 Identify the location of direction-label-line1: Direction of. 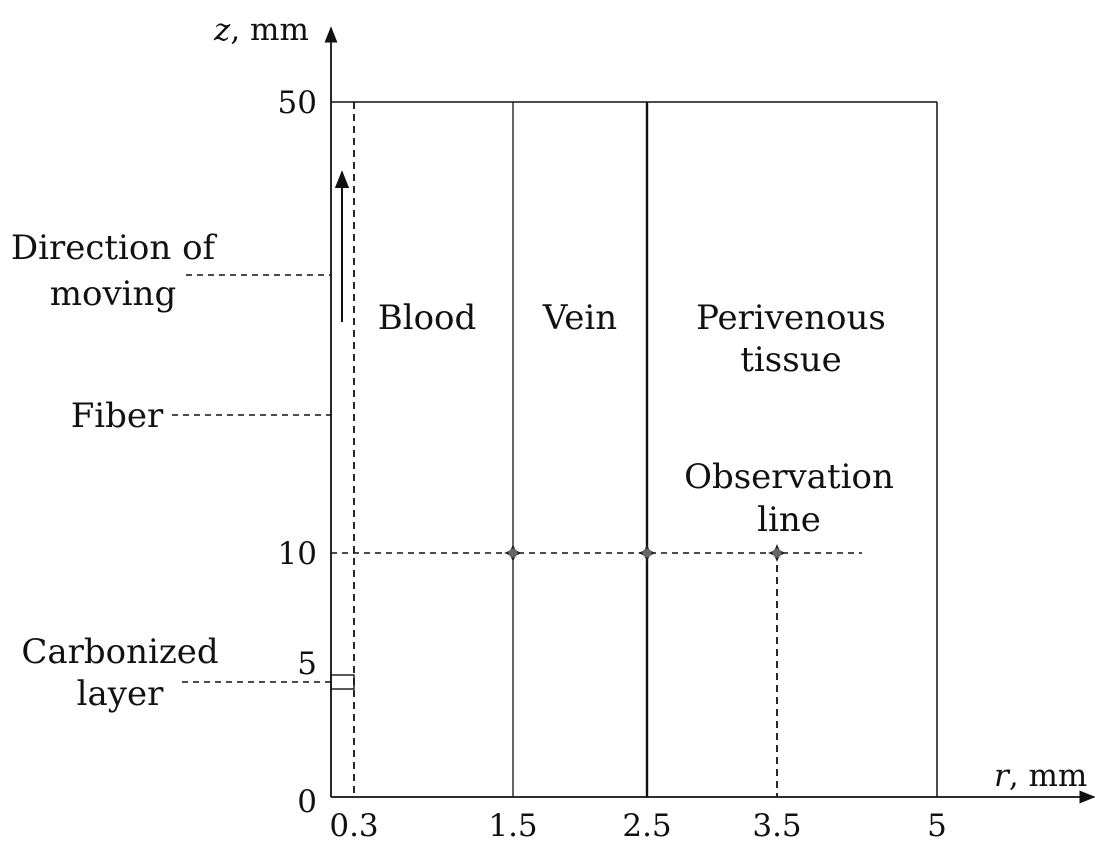
(114, 248).